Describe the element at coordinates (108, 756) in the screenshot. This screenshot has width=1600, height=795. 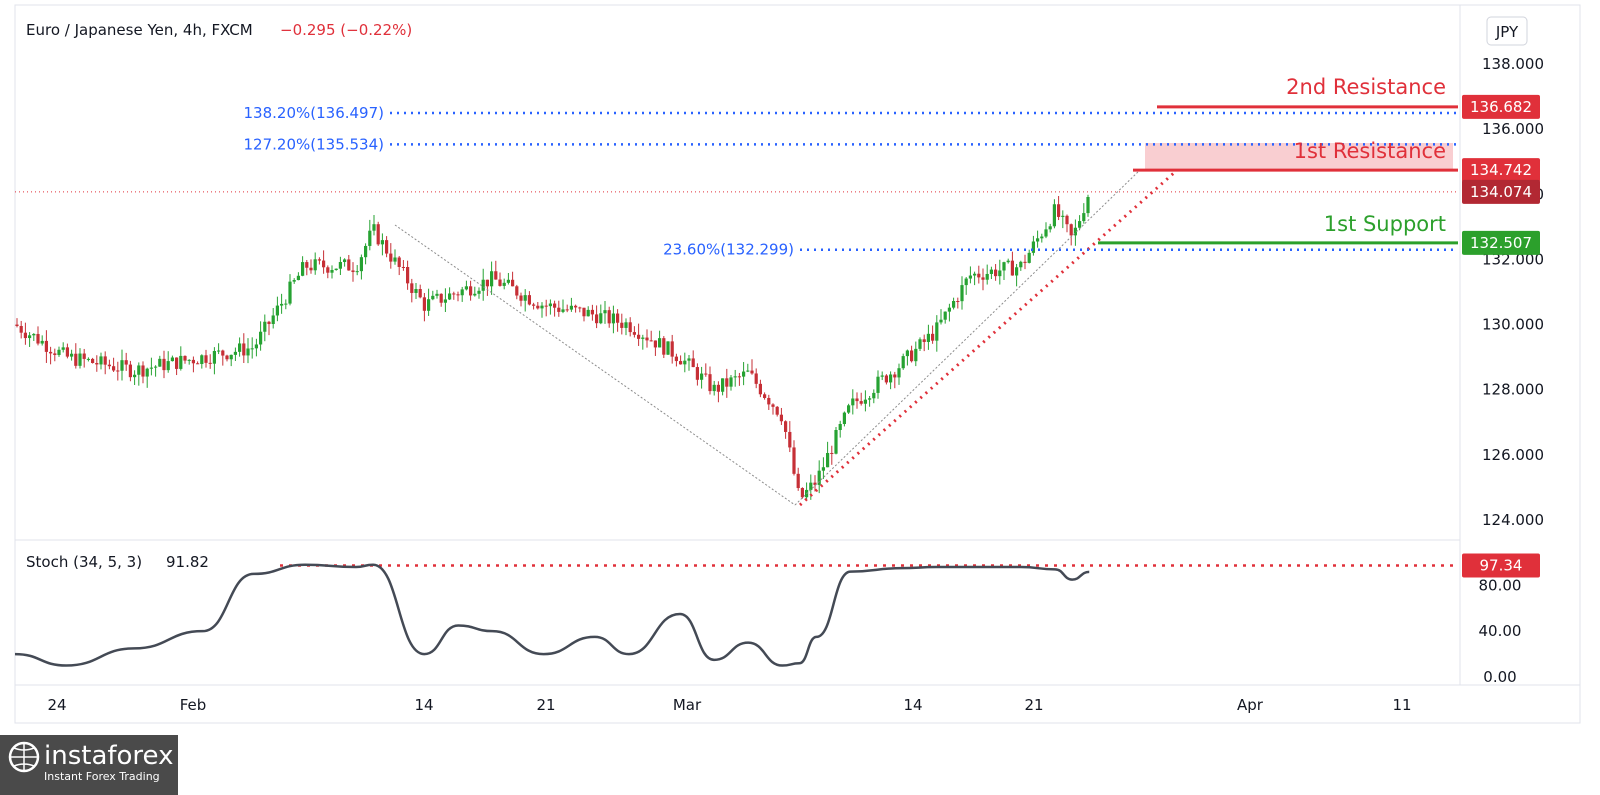
I see `svg-text: instaforex` at that location.